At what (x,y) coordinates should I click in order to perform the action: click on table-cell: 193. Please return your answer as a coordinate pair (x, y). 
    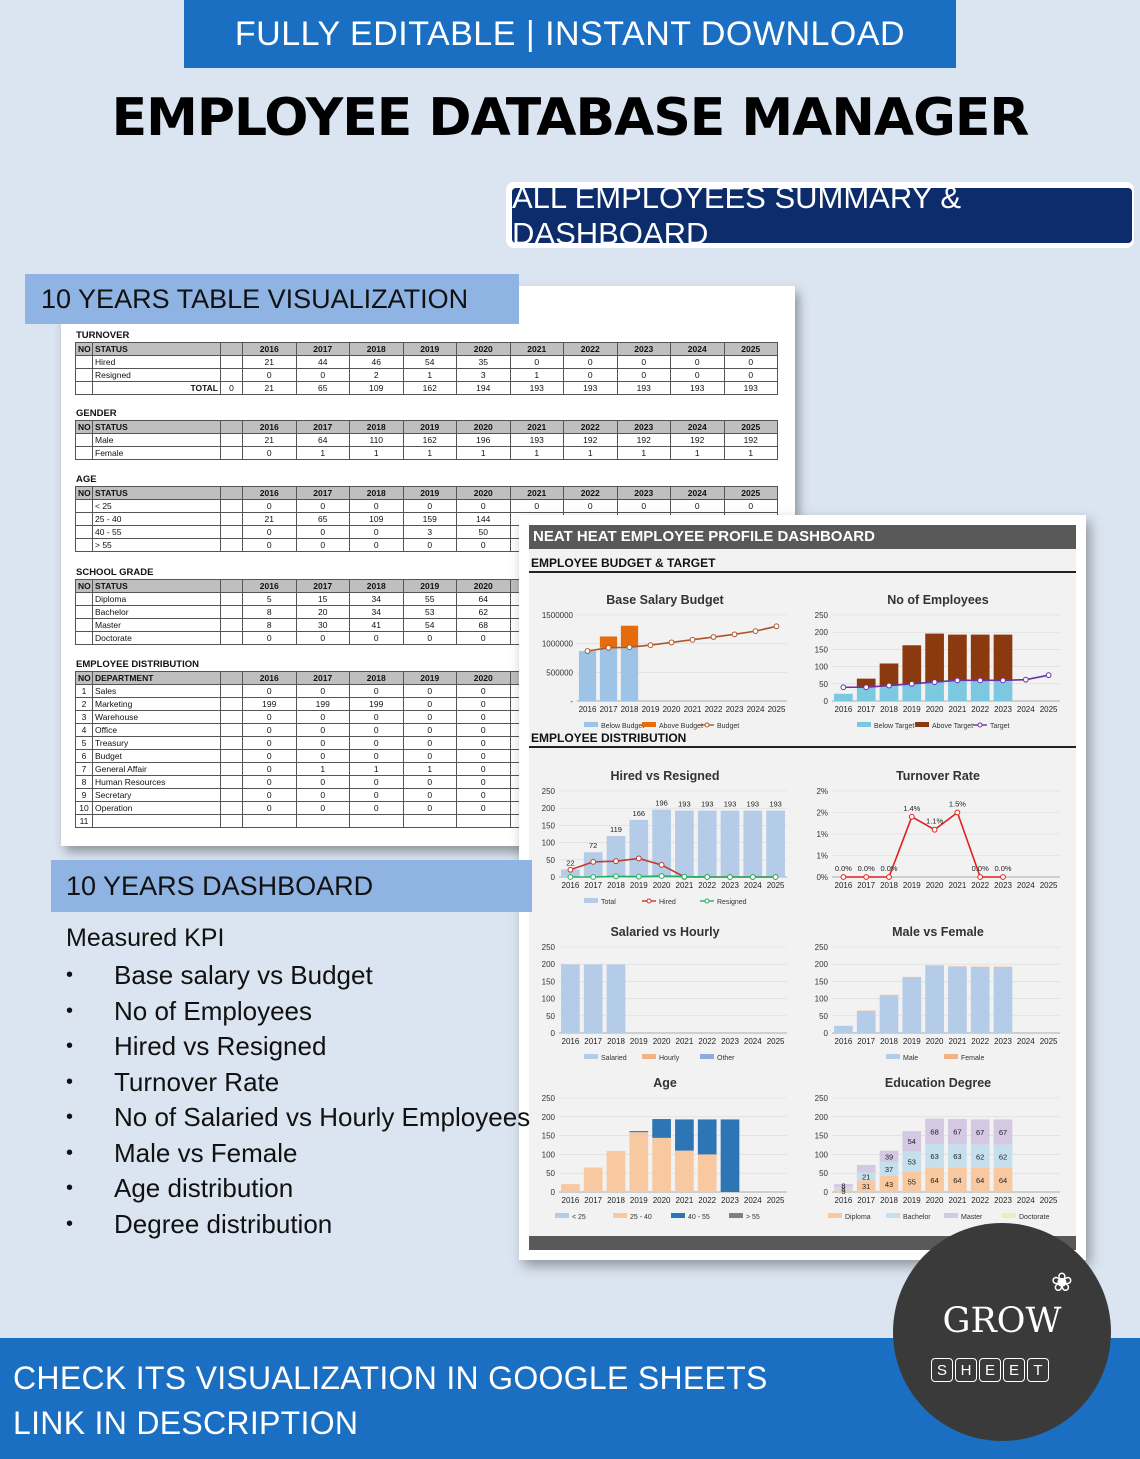
    Looking at the image, I should click on (536, 440).